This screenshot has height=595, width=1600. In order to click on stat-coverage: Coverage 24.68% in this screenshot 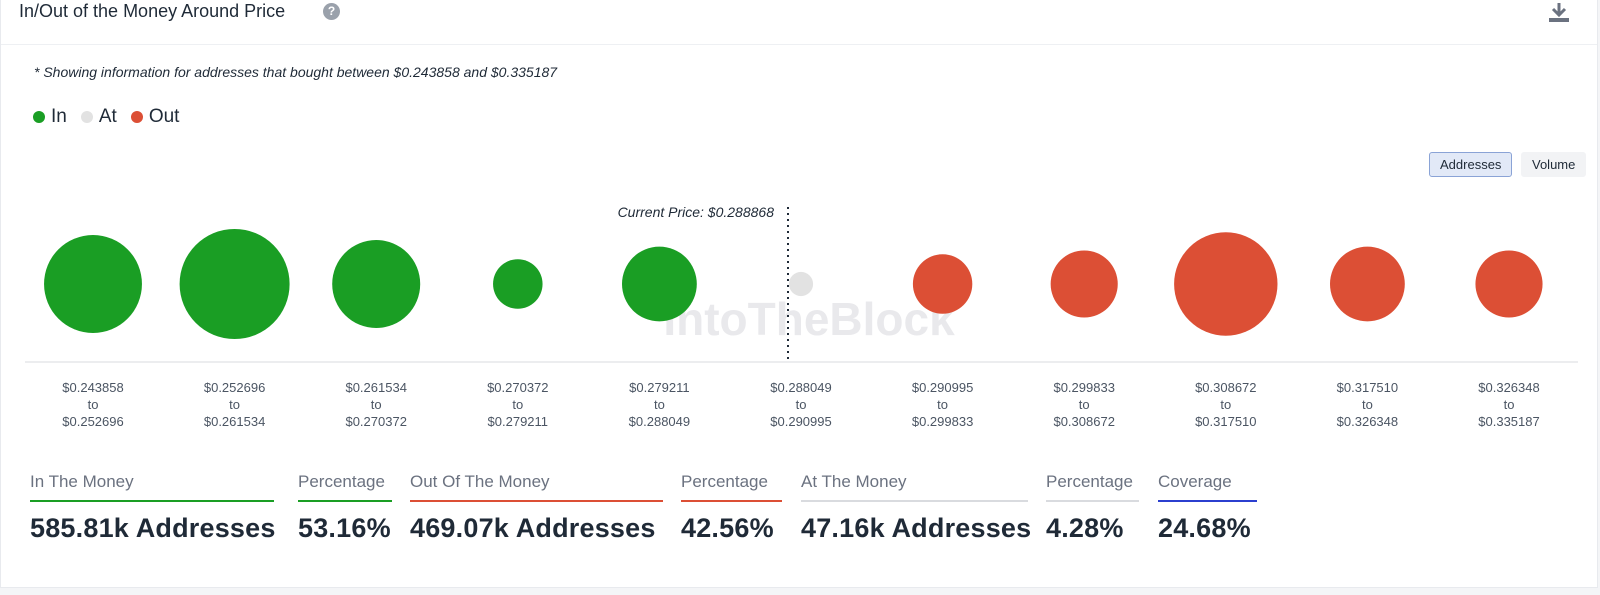, I will do `click(1207, 508)`.